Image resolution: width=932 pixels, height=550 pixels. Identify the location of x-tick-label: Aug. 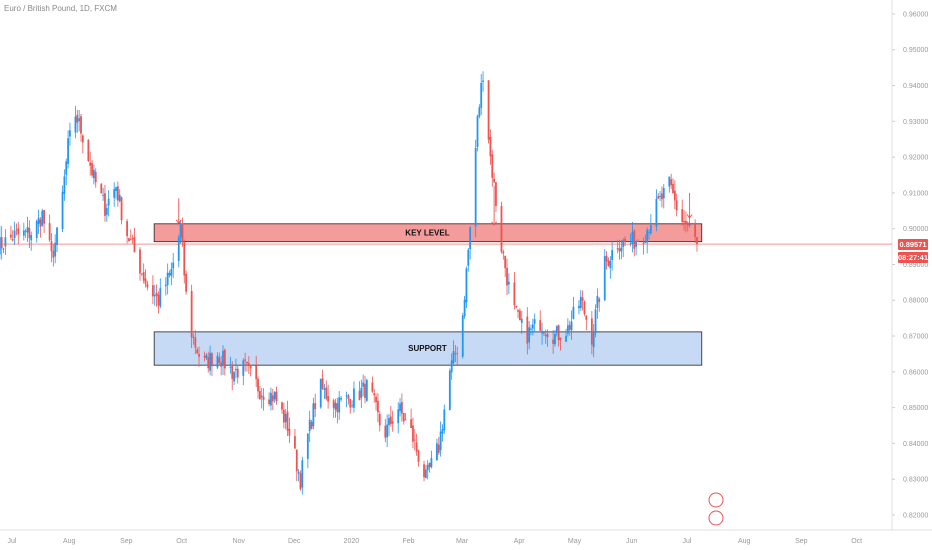
(744, 541).